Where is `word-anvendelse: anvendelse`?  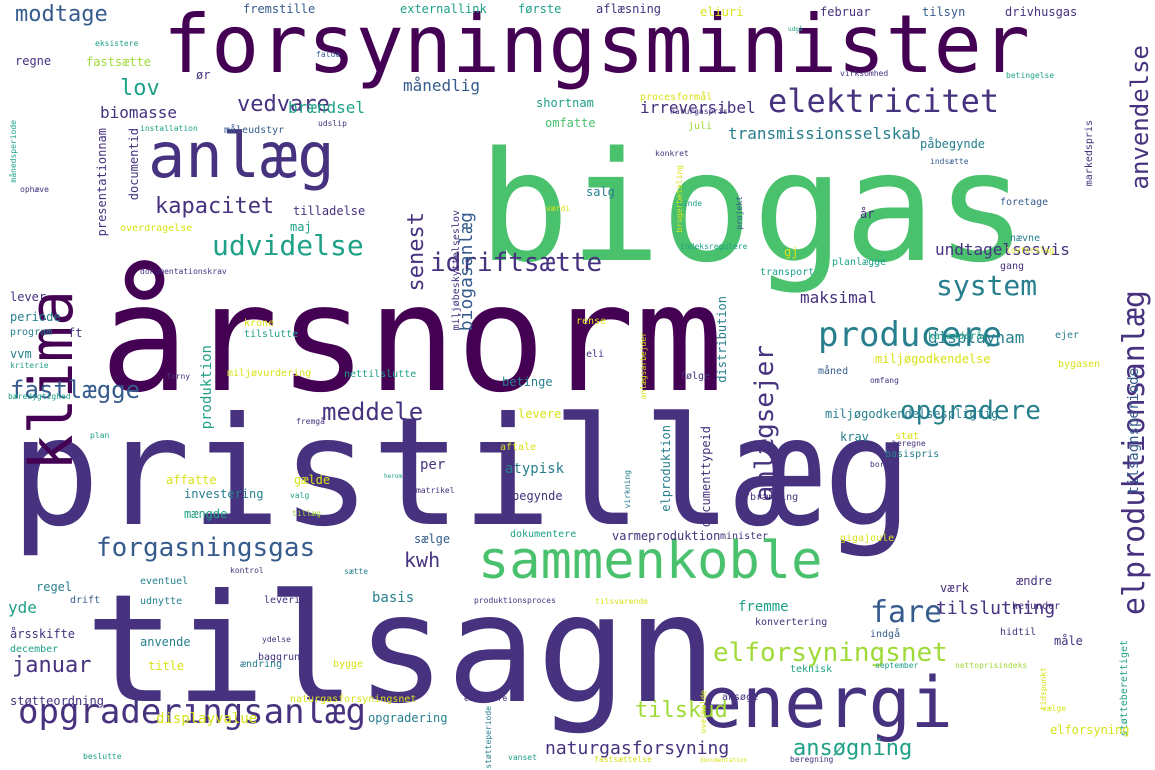 word-anvendelse: anvendelse is located at coordinates (1140, 117).